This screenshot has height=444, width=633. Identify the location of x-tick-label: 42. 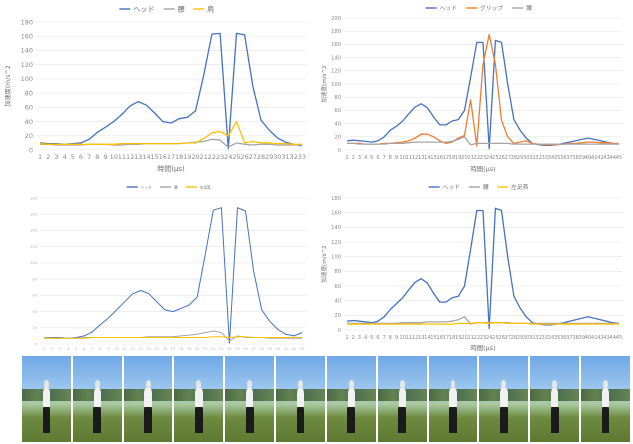
(600, 158).